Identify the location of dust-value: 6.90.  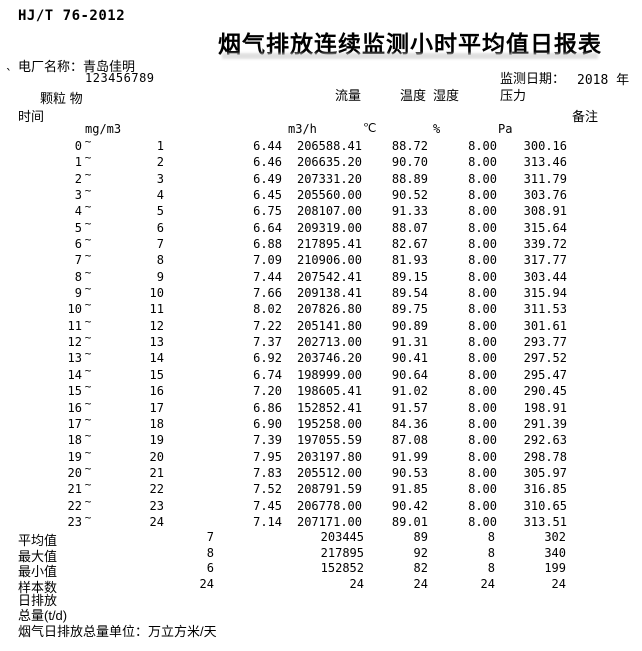
(267, 423).